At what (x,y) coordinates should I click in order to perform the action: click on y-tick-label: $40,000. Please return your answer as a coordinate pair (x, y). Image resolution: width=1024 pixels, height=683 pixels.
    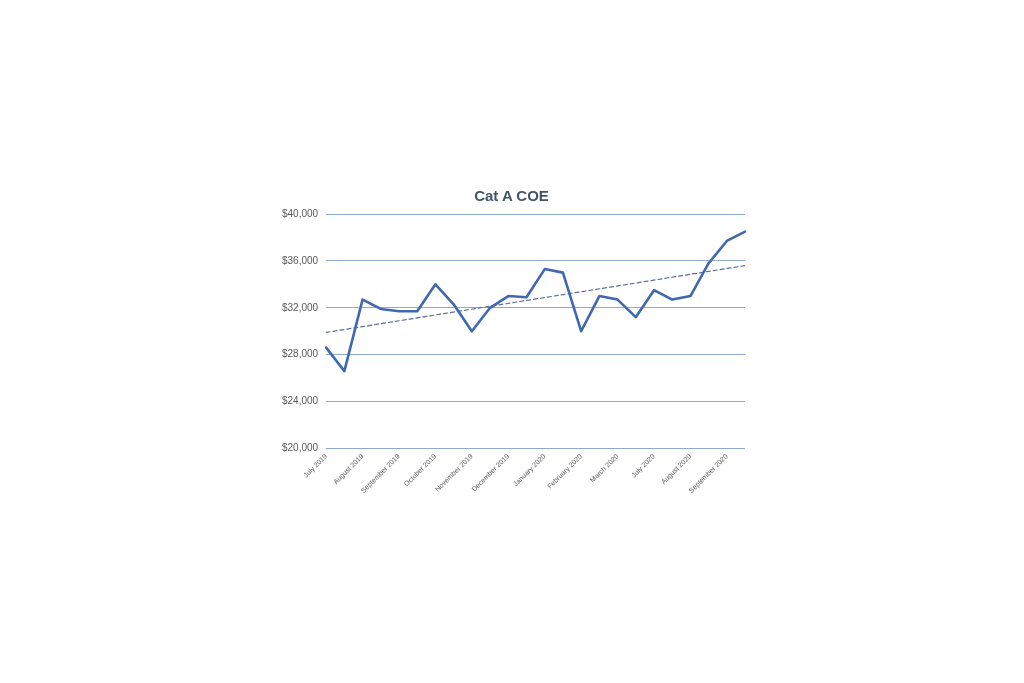
    Looking at the image, I should click on (300, 213).